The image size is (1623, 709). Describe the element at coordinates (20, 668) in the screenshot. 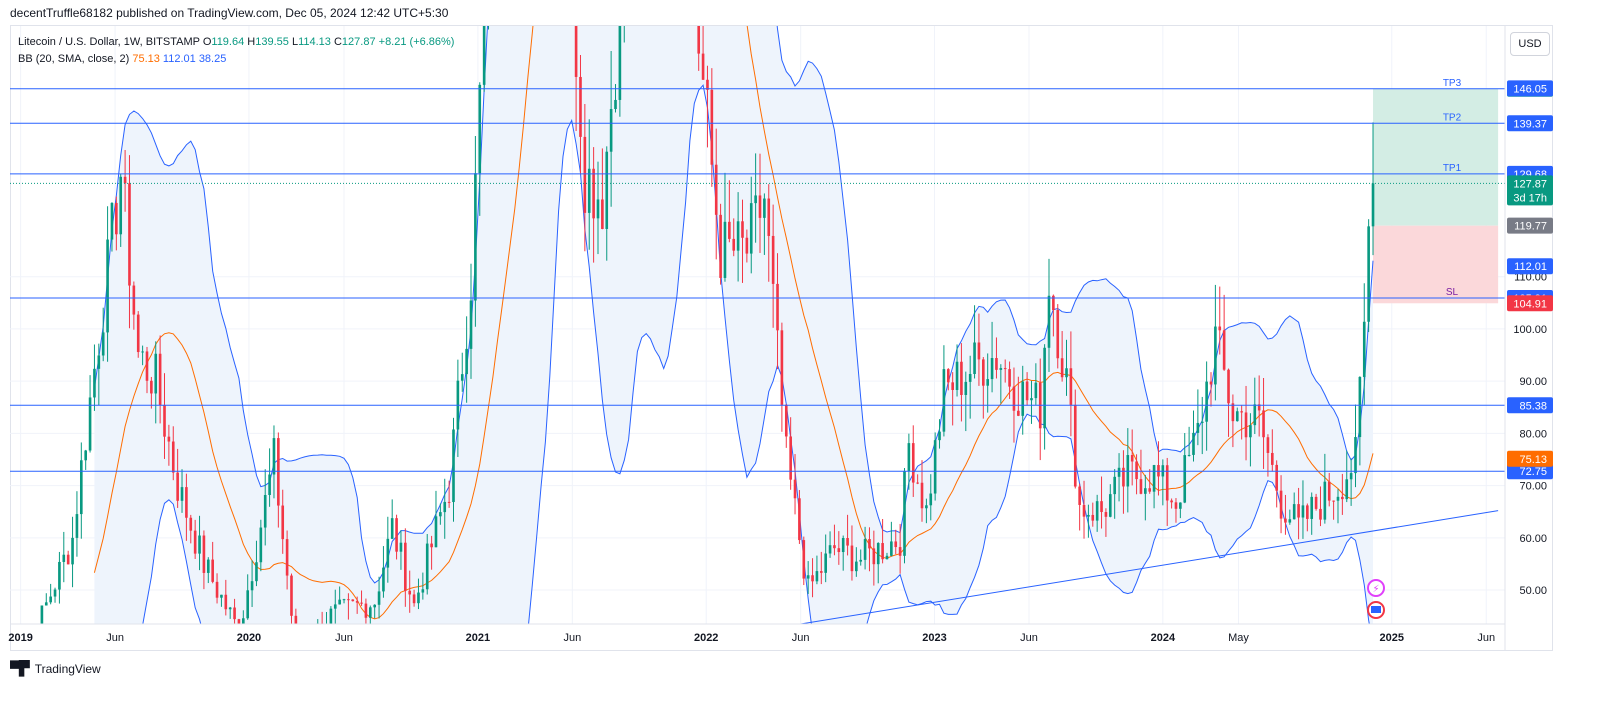

I see `tradingview-logo-icon: ▀▛` at that location.